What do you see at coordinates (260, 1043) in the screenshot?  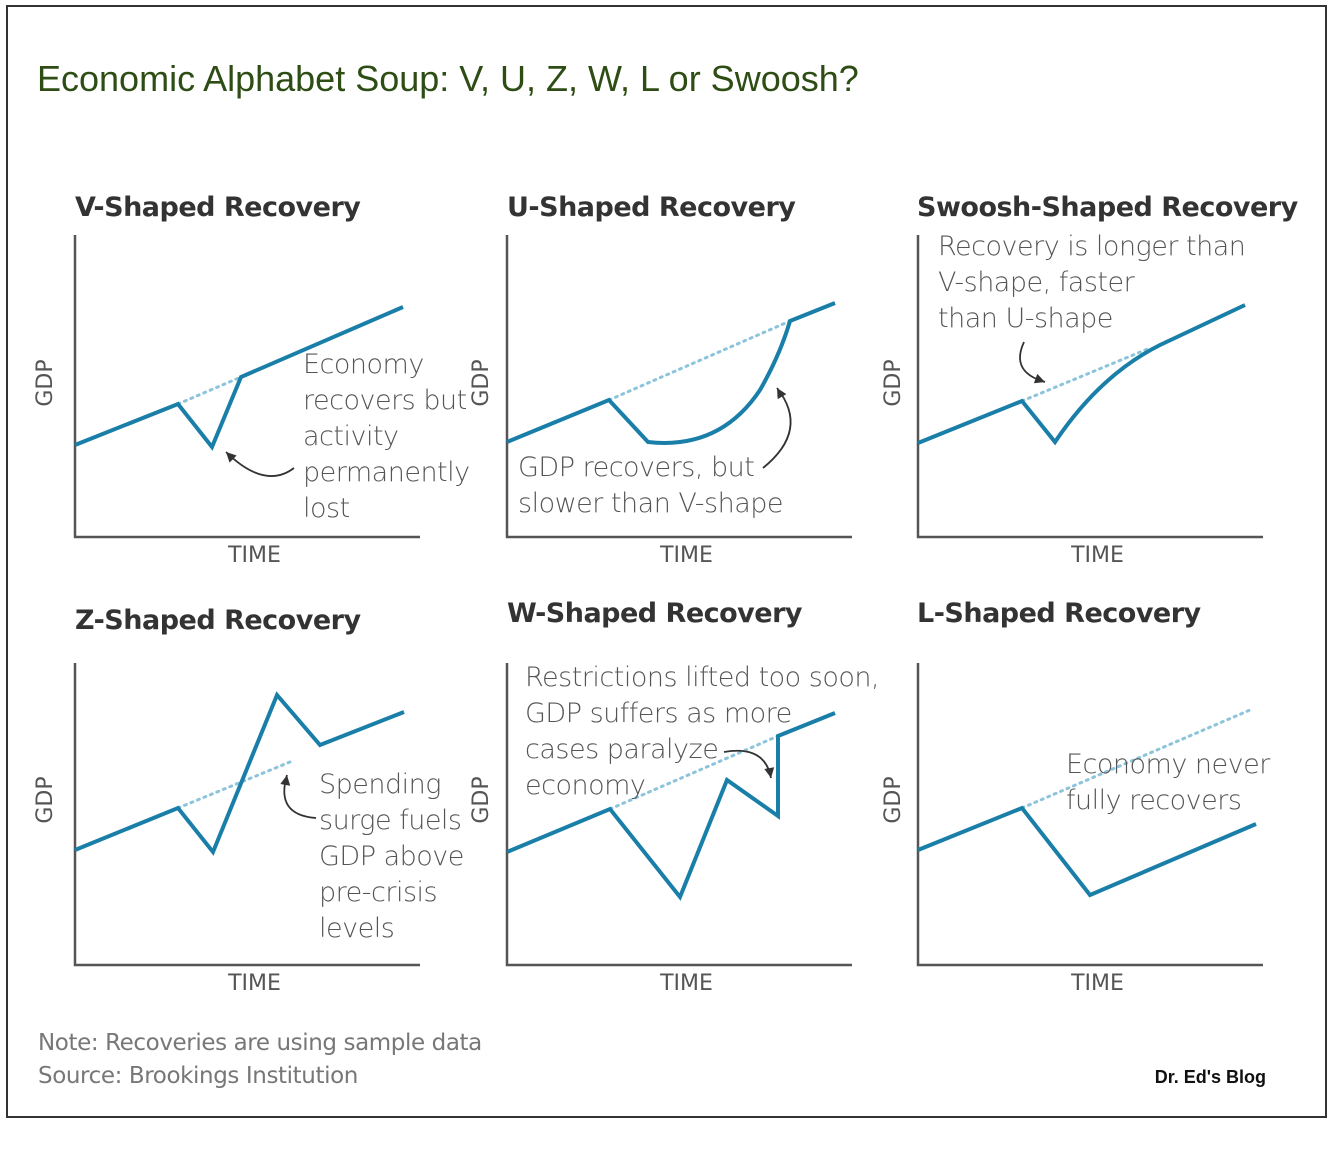 I see `note: Note: Recoveries are using sample data` at bounding box center [260, 1043].